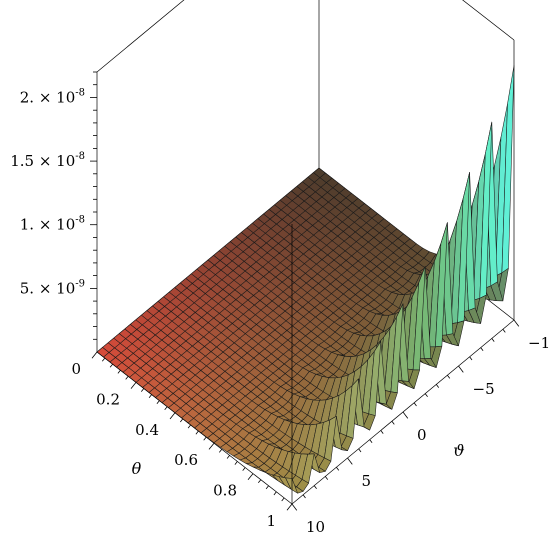  Describe the element at coordinates (140, 36) in the screenshot. I see `box-edge-top-back` at that location.